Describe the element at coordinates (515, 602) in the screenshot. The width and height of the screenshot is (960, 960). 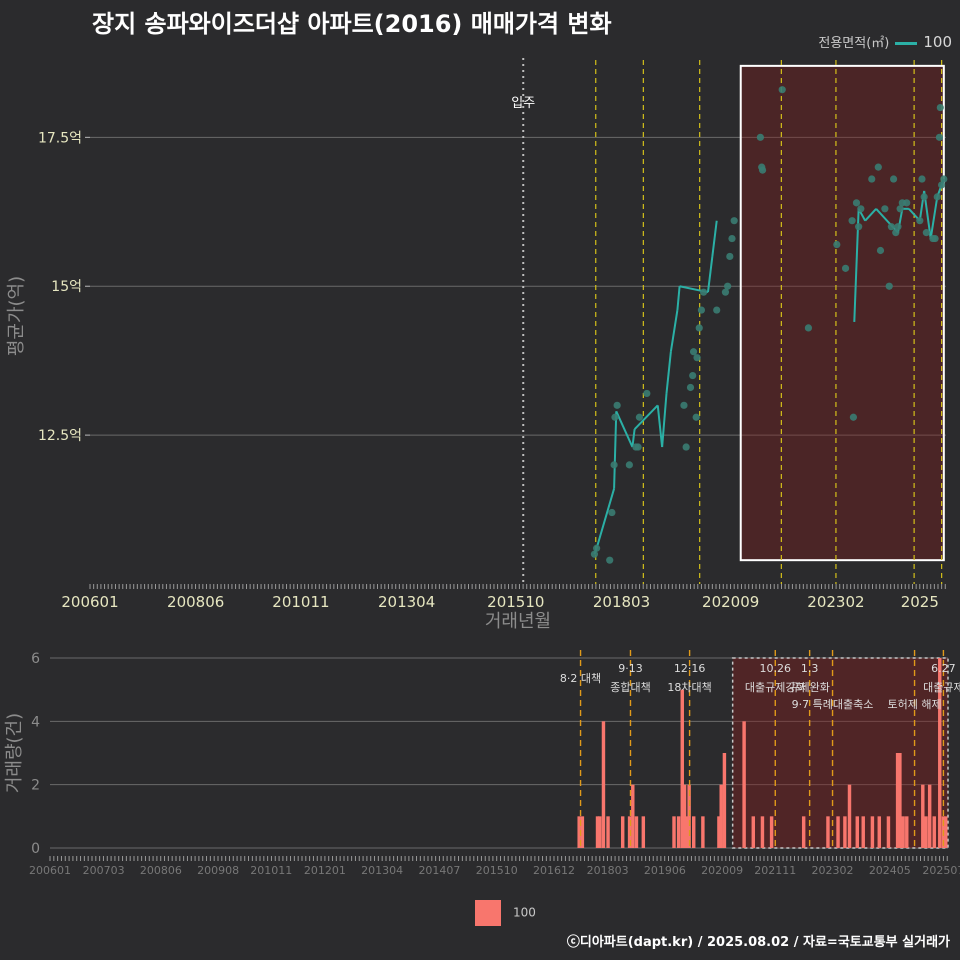
I see `price-x-tick-label: 201510` at that location.